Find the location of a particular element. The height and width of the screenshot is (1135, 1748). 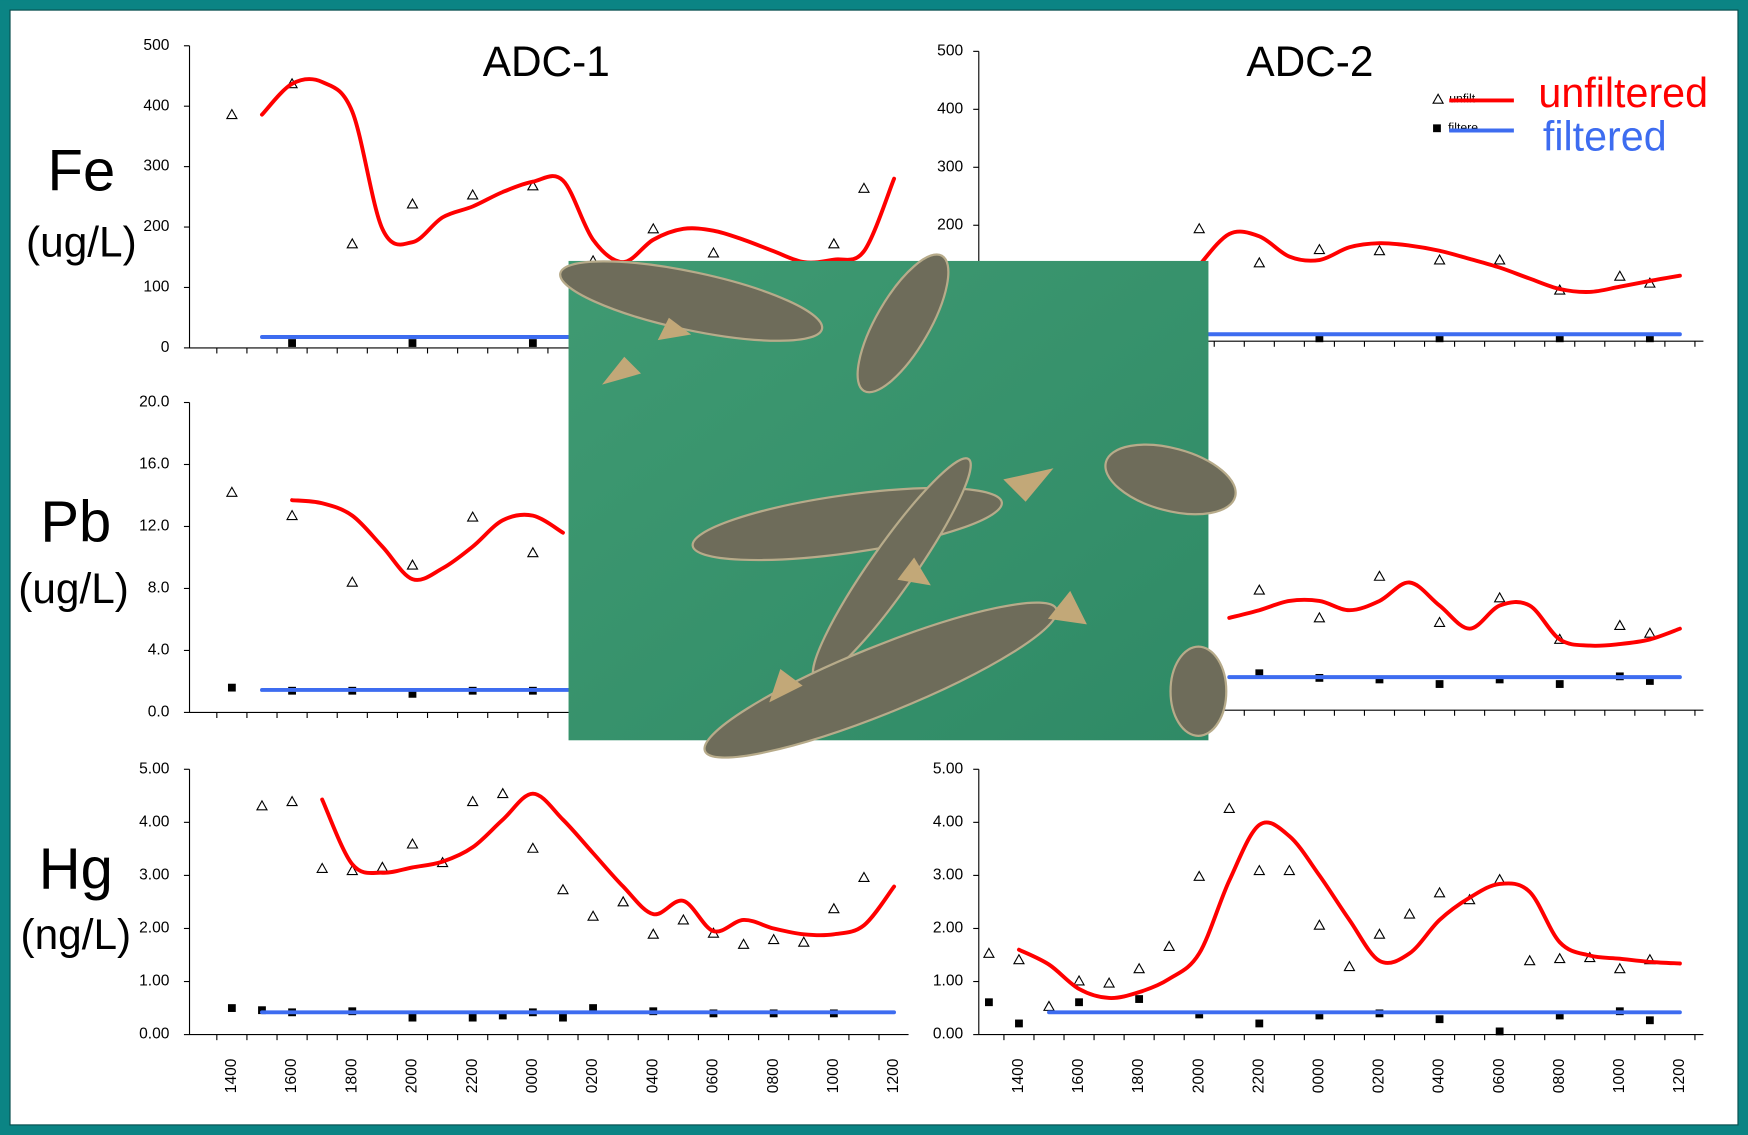

row-unit: (ng/L) is located at coordinates (75, 934).